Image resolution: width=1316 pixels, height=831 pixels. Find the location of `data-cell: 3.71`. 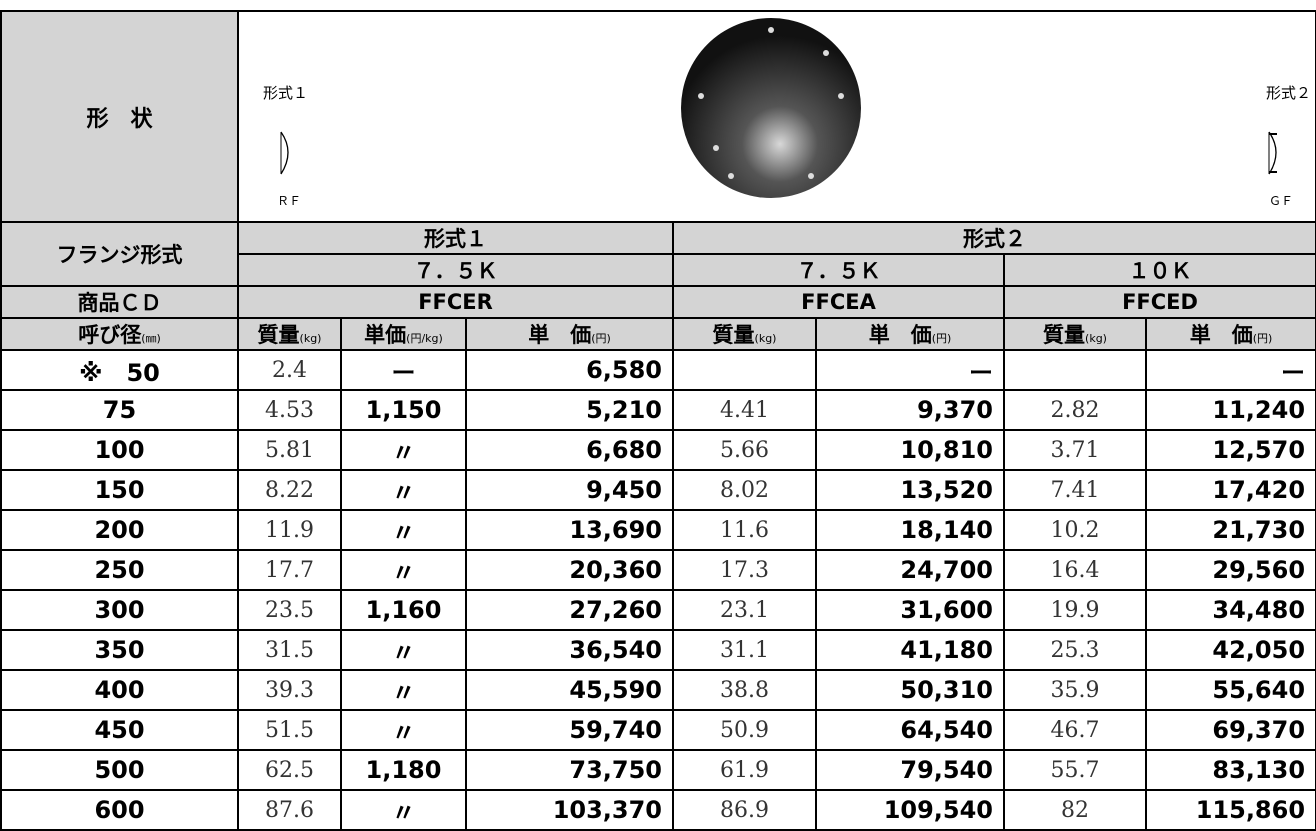

data-cell: 3.71 is located at coordinates (1075, 450).